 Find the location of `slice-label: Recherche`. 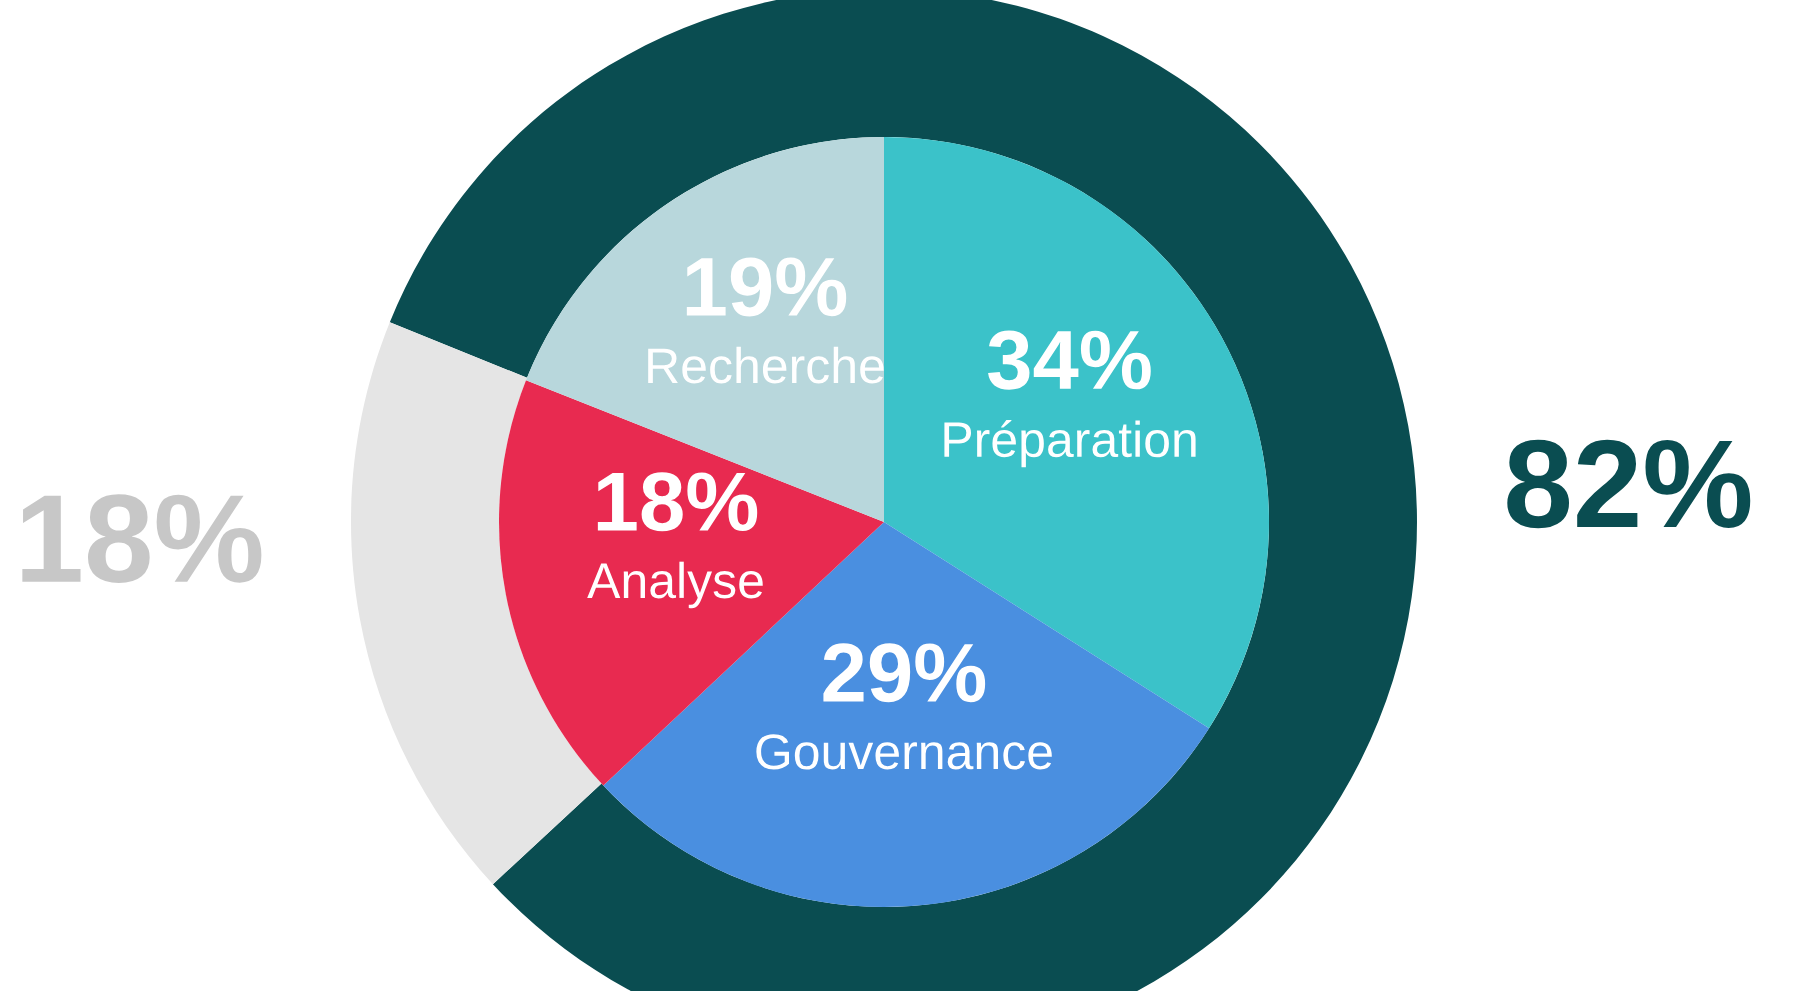

slice-label: Recherche is located at coordinates (766, 365).